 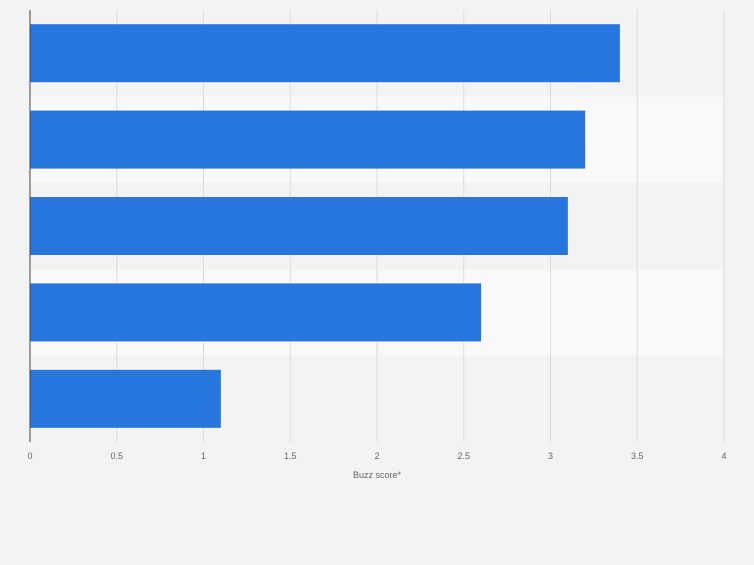 What do you see at coordinates (290, 456) in the screenshot?
I see `x-tick-label: 1.5` at bounding box center [290, 456].